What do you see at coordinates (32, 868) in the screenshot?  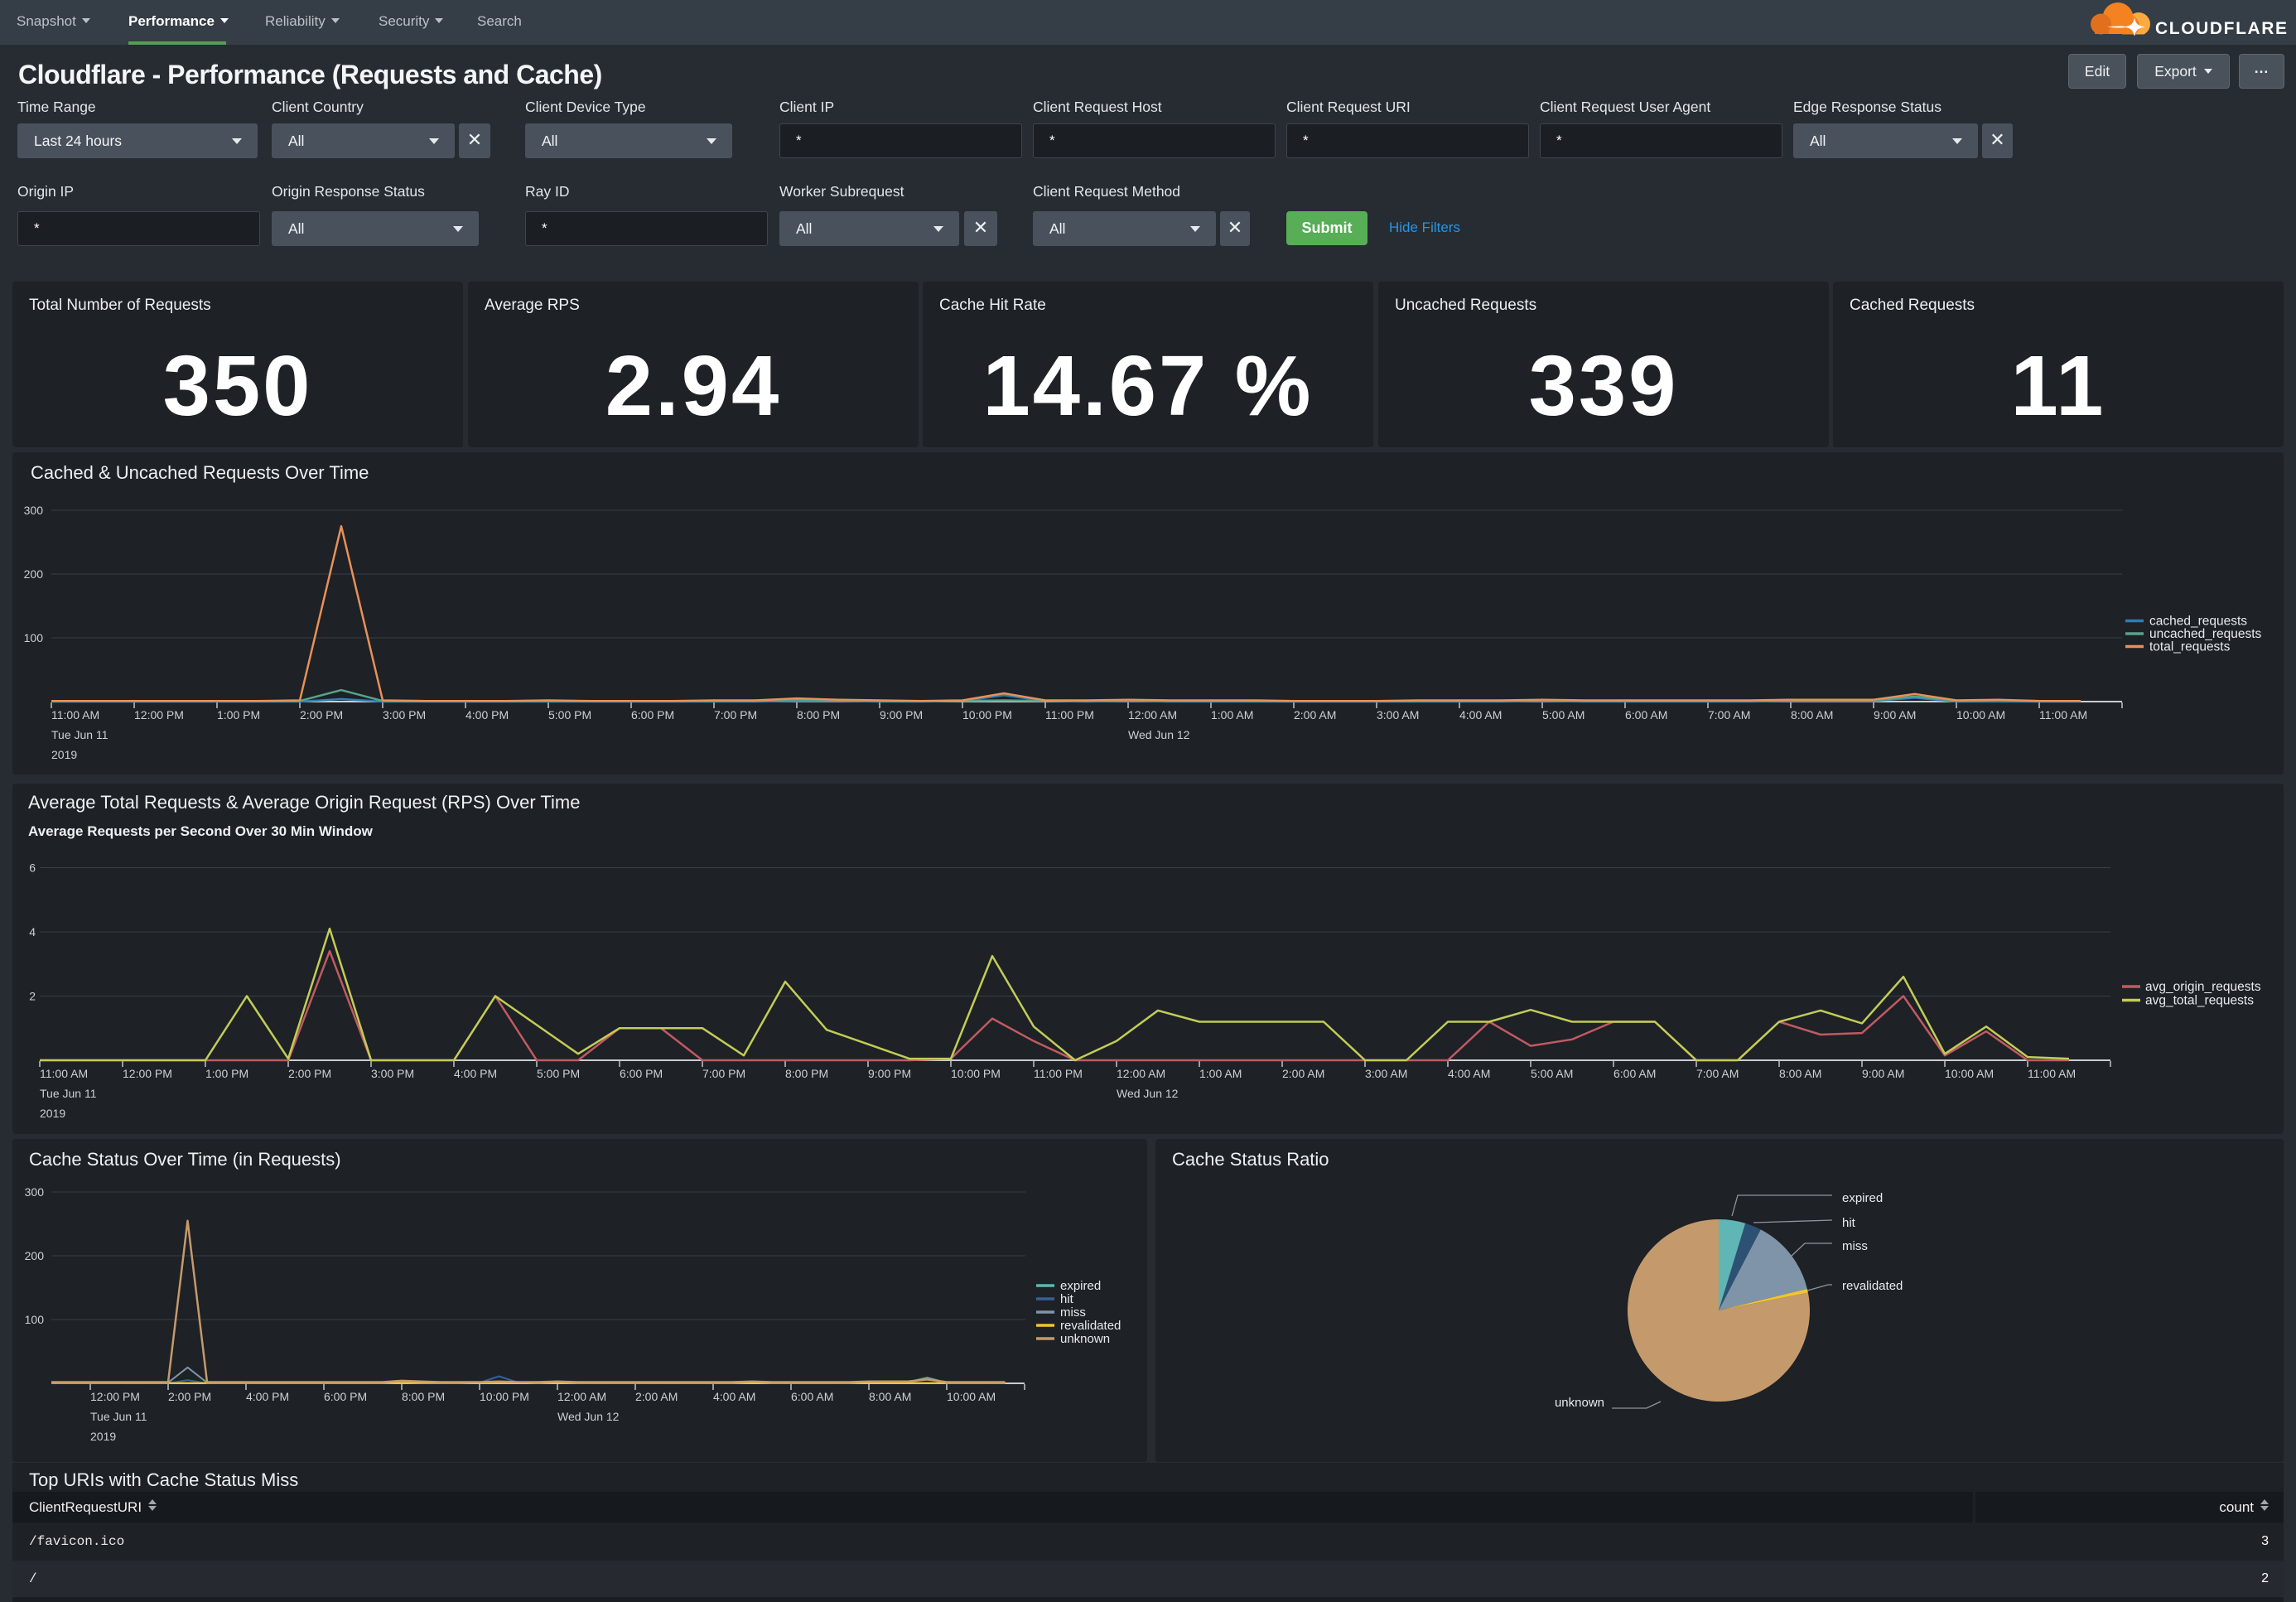 I see `svg-text: 6` at bounding box center [32, 868].